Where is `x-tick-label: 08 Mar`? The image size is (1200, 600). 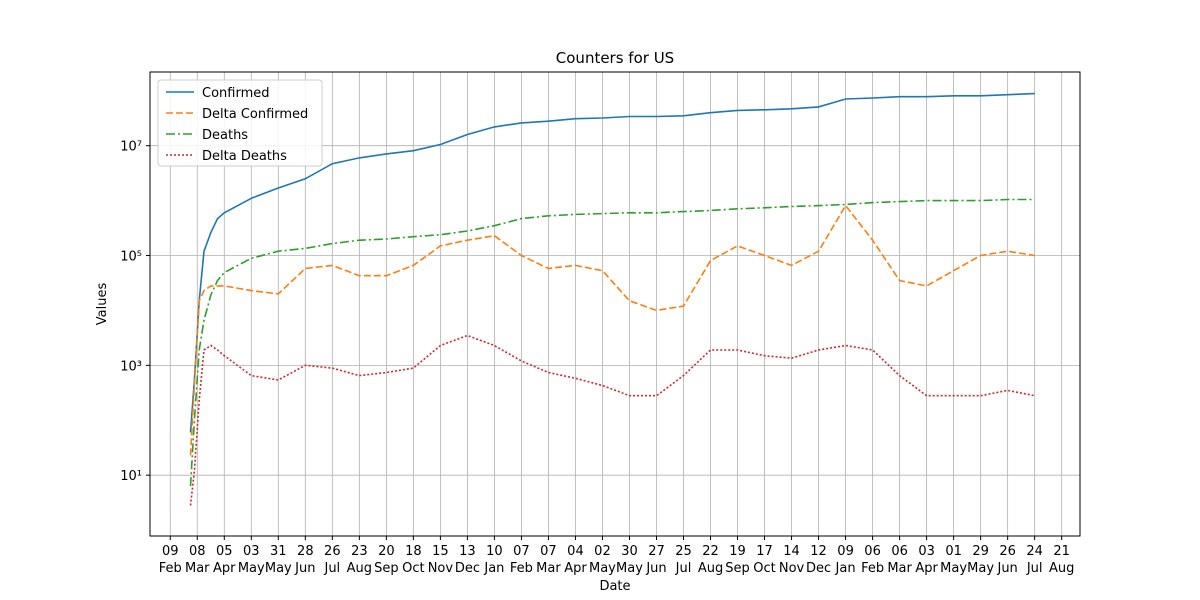 x-tick-label: 08 Mar is located at coordinates (197, 560).